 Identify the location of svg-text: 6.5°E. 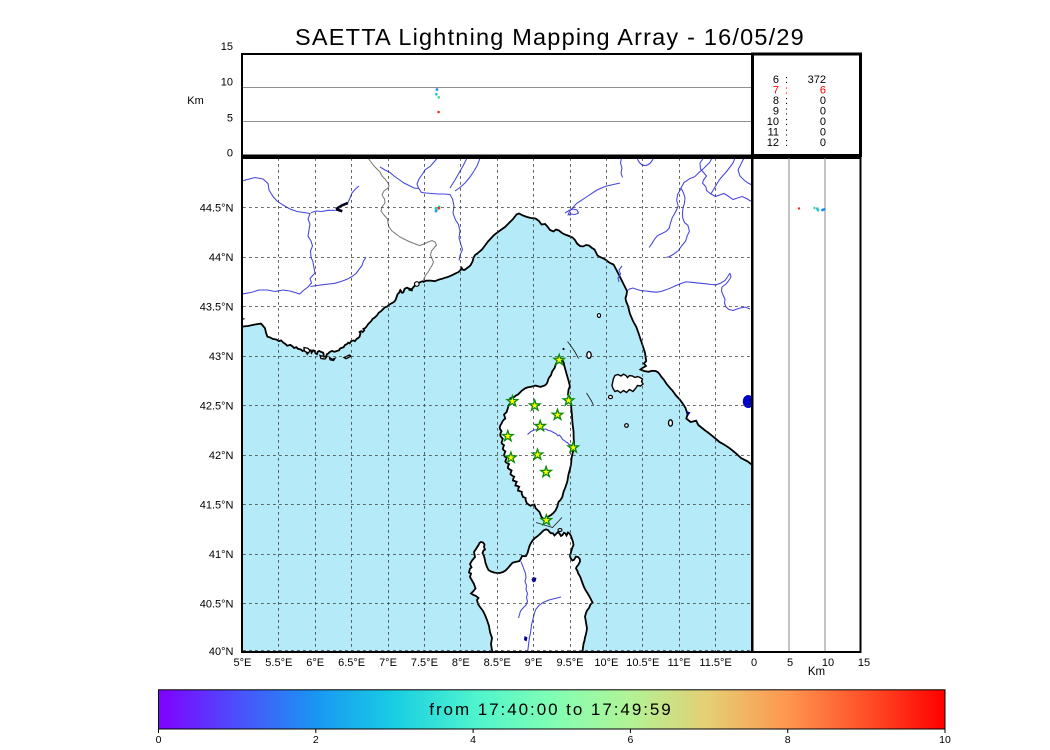
(351, 663).